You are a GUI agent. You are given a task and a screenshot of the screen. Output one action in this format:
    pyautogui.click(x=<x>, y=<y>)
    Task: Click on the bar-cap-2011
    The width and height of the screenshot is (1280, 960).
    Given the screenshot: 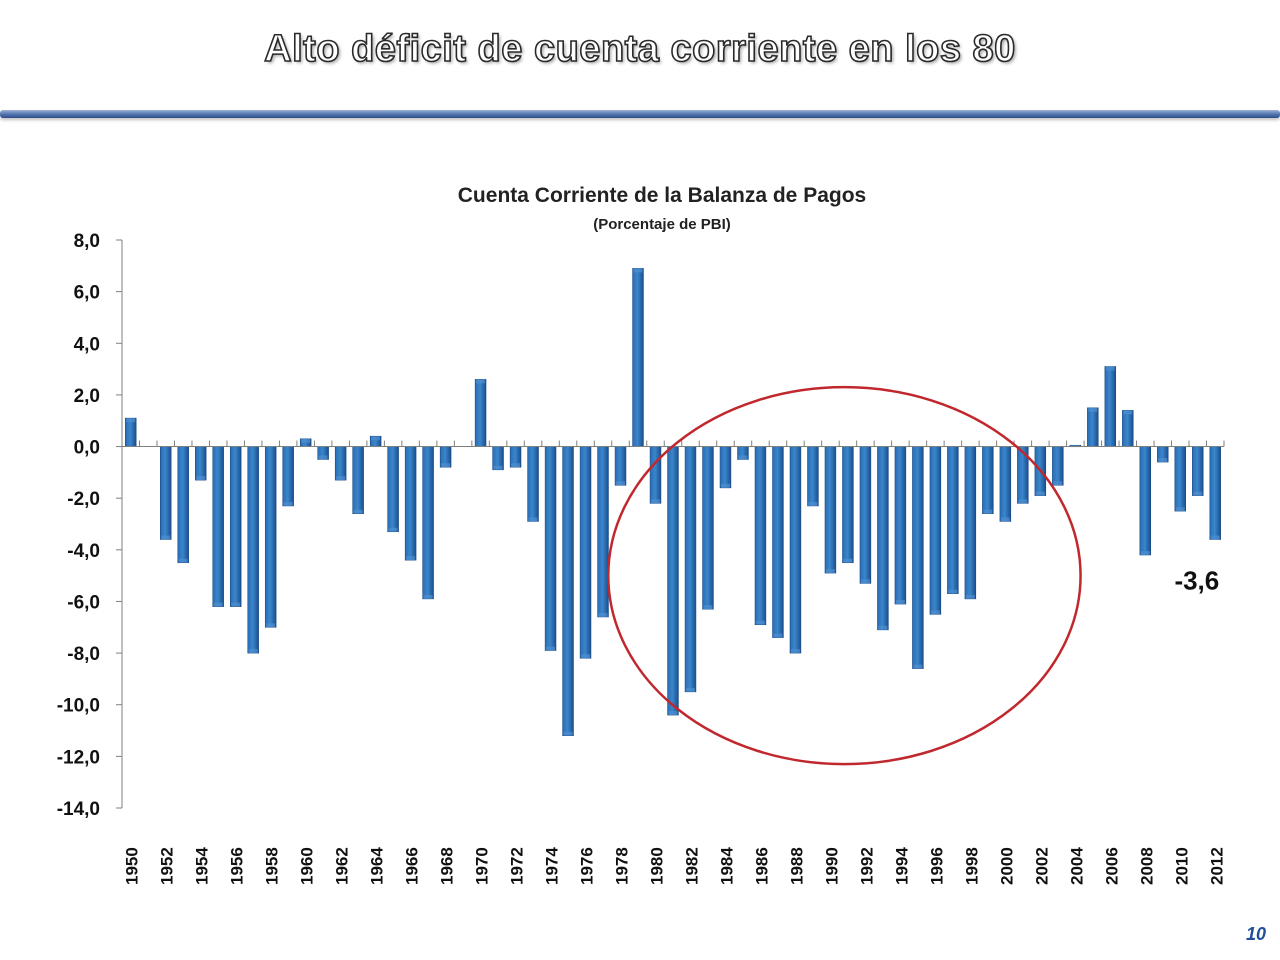 What is the action you would take?
    pyautogui.click(x=1198, y=493)
    